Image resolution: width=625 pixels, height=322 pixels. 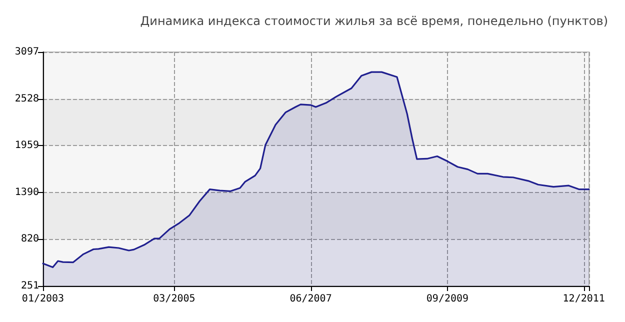 I want to click on x-tick-label: 01/2003, so click(x=43, y=299).